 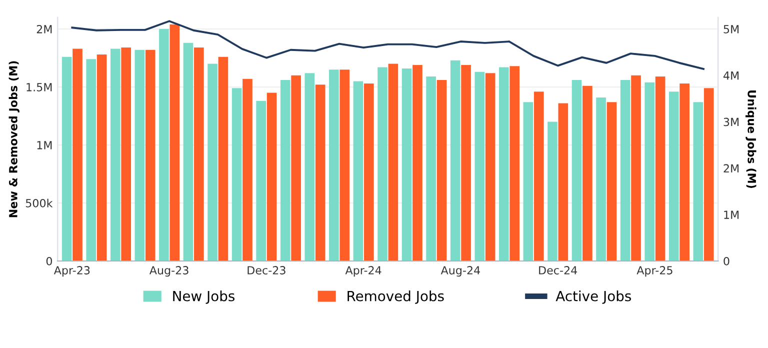 I want to click on y2-tick-label: 3M, so click(x=731, y=122).